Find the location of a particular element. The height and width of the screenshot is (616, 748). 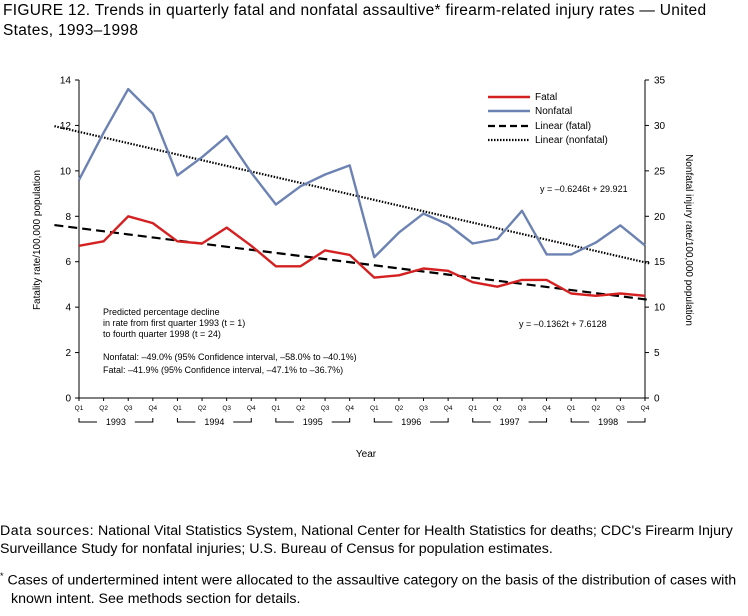

trend-line-linear-fatal is located at coordinates (352, 262).